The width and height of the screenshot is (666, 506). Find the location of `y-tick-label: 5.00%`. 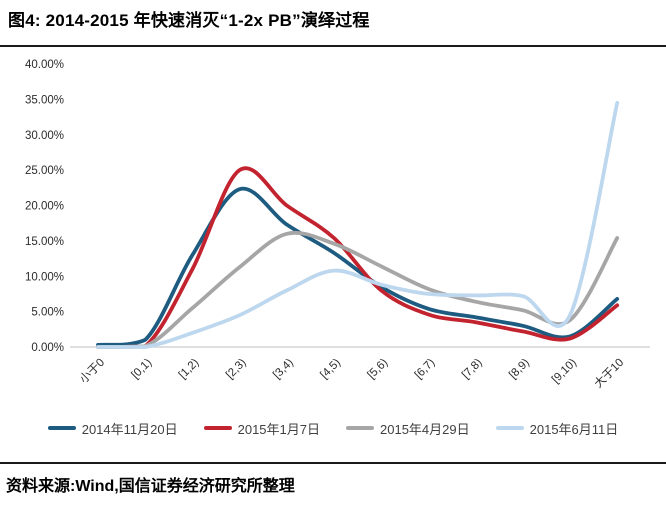

y-tick-label: 5.00% is located at coordinates (47, 313).